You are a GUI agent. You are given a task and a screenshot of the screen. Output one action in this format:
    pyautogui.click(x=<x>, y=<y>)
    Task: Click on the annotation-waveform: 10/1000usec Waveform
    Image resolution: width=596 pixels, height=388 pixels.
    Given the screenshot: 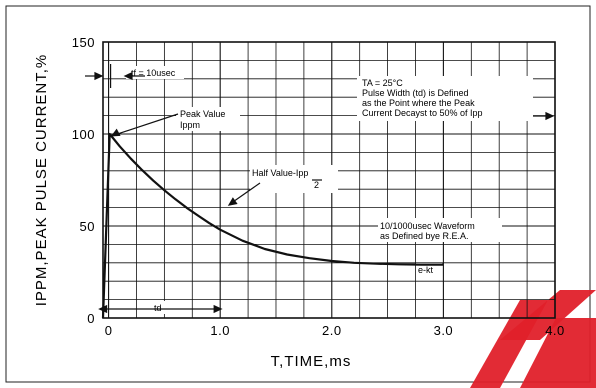 What is the action you would take?
    pyautogui.click(x=427, y=226)
    